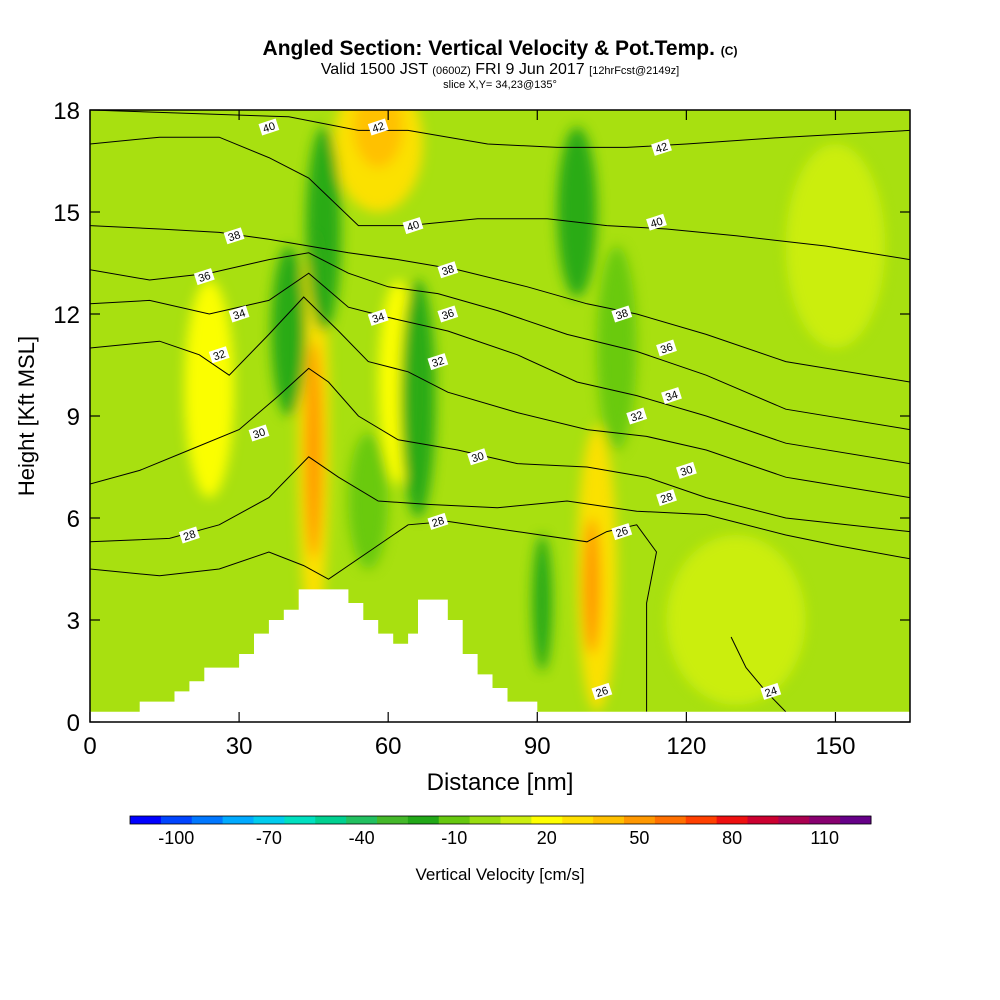  I want to click on y-tick-label: 12, so click(66, 315).